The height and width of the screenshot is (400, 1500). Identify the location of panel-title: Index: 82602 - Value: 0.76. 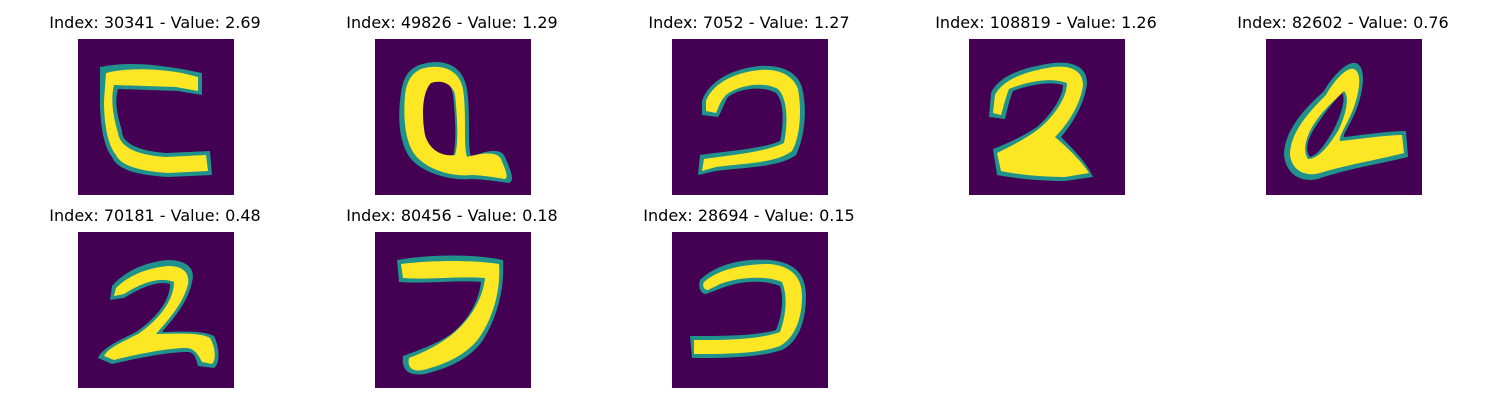
(1343, 22).